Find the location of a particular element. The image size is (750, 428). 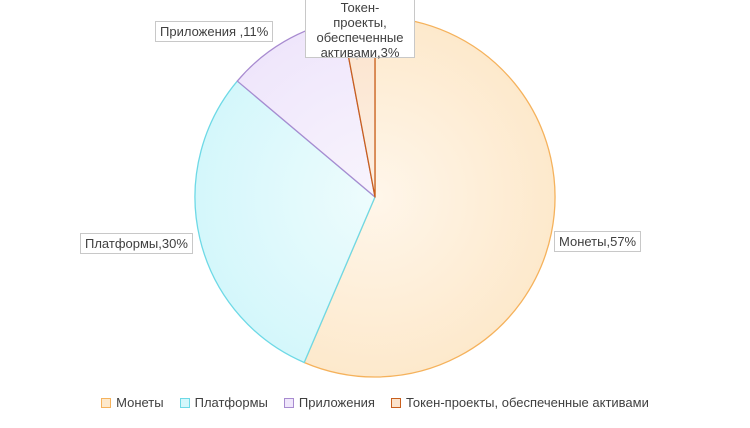

legend-item-coins: Монеты is located at coordinates (132, 402).